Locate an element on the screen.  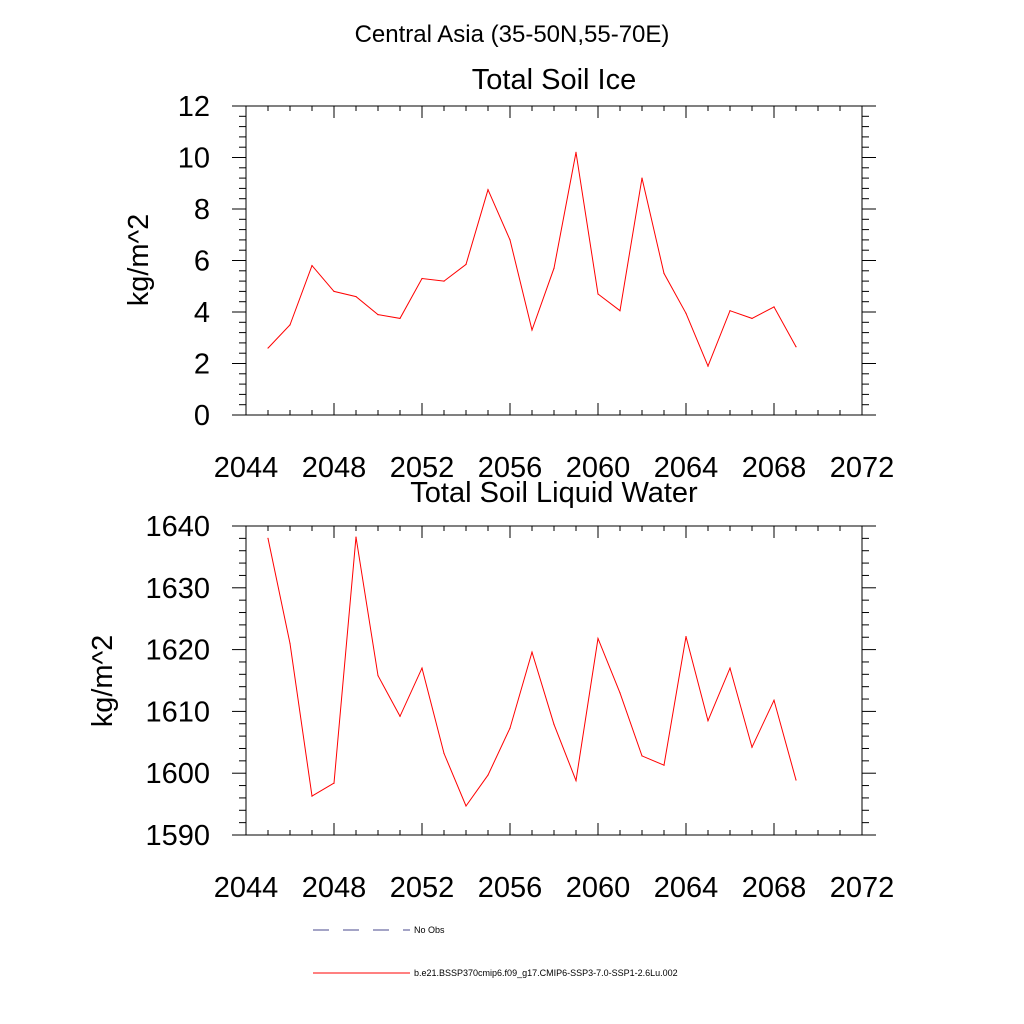
y-tick-label: 2 is located at coordinates (202, 365).